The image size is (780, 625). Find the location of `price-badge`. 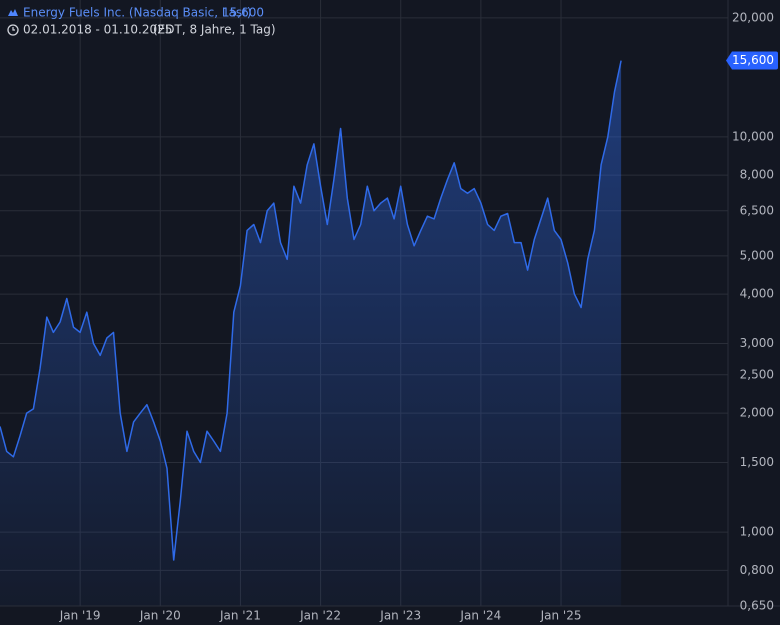

price-badge is located at coordinates (752, 60).